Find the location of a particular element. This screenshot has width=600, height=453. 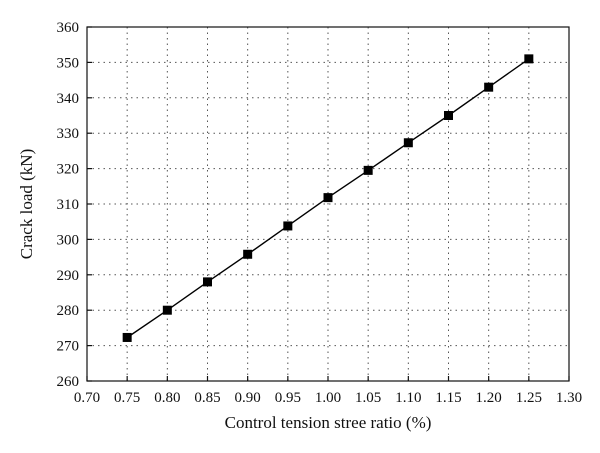

y-tick-label: 330 is located at coordinates (68, 134).